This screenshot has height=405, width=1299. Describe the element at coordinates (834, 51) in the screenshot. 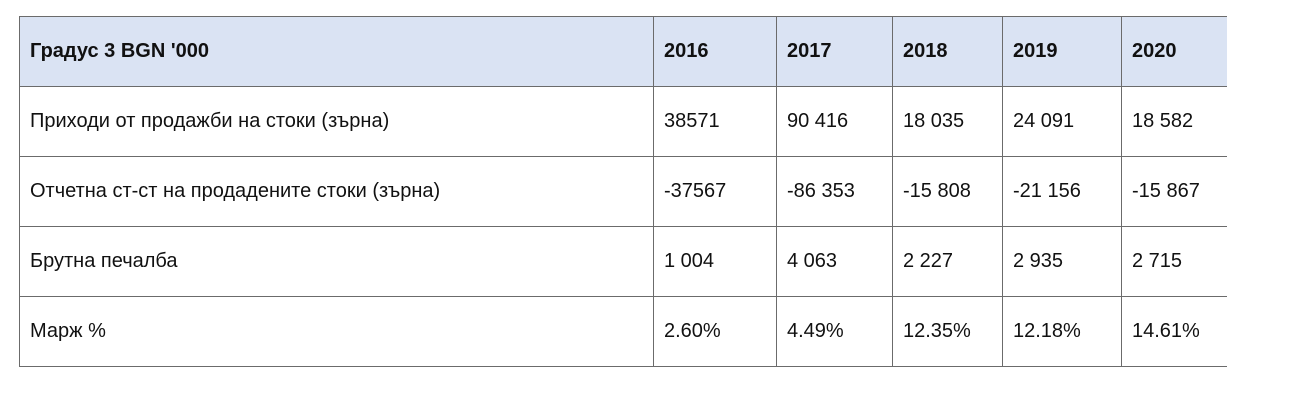

I see `header-year-2017: 2017` at that location.